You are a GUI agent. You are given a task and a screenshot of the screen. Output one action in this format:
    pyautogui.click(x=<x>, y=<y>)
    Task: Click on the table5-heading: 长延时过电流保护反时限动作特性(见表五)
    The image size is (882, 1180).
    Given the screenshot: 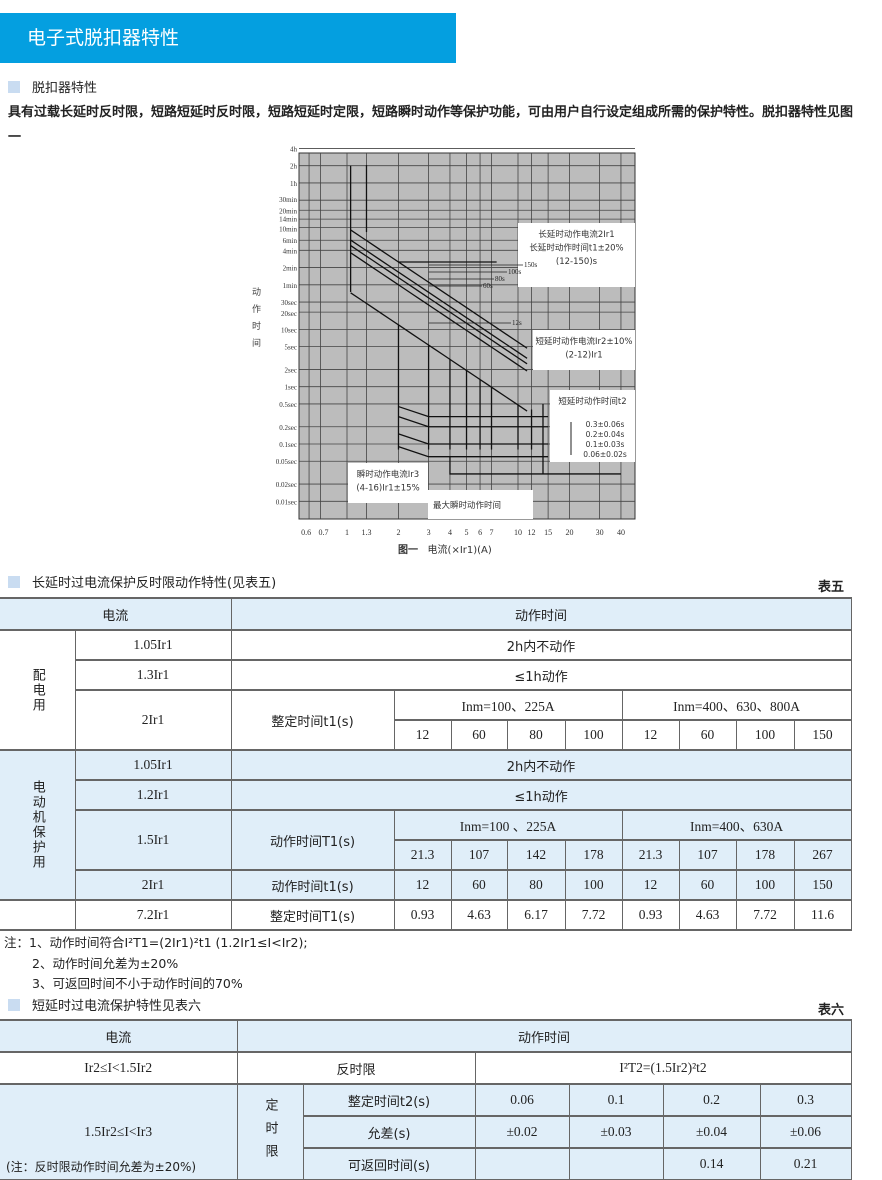 What is the action you would take?
    pyautogui.click(x=142, y=584)
    